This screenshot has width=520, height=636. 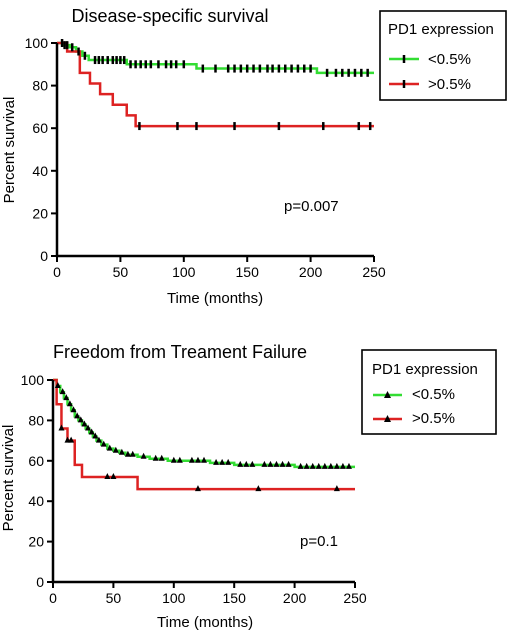 What do you see at coordinates (40, 582) in the screenshot?
I see `chart2-y-tick-label: 0` at bounding box center [40, 582].